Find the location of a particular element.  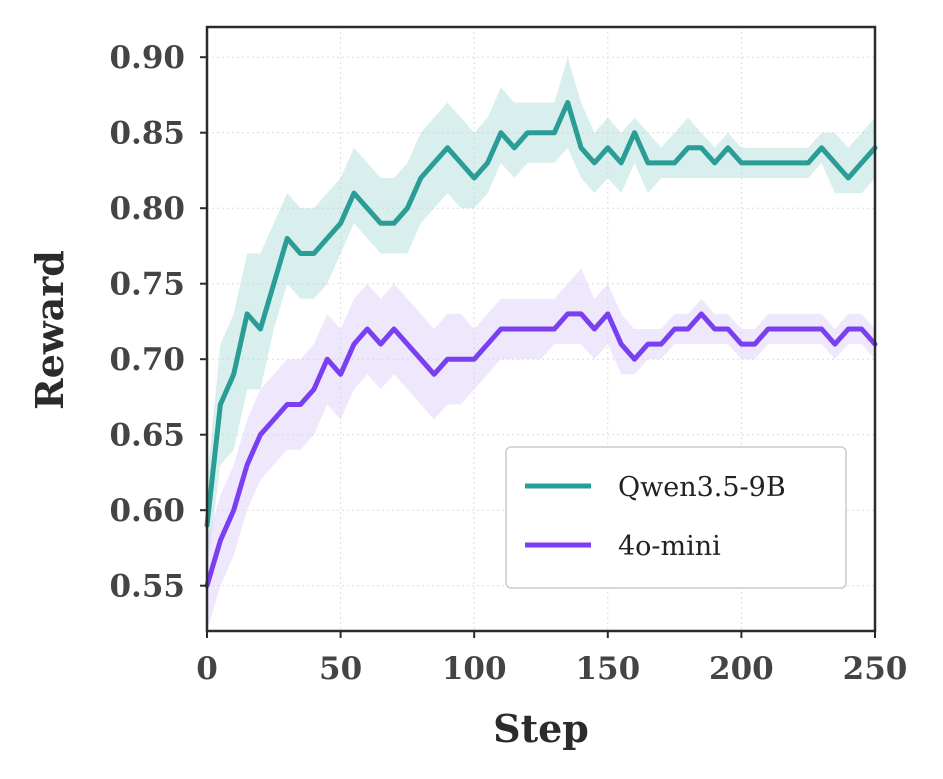

legend-frame is located at coordinates (676, 517).